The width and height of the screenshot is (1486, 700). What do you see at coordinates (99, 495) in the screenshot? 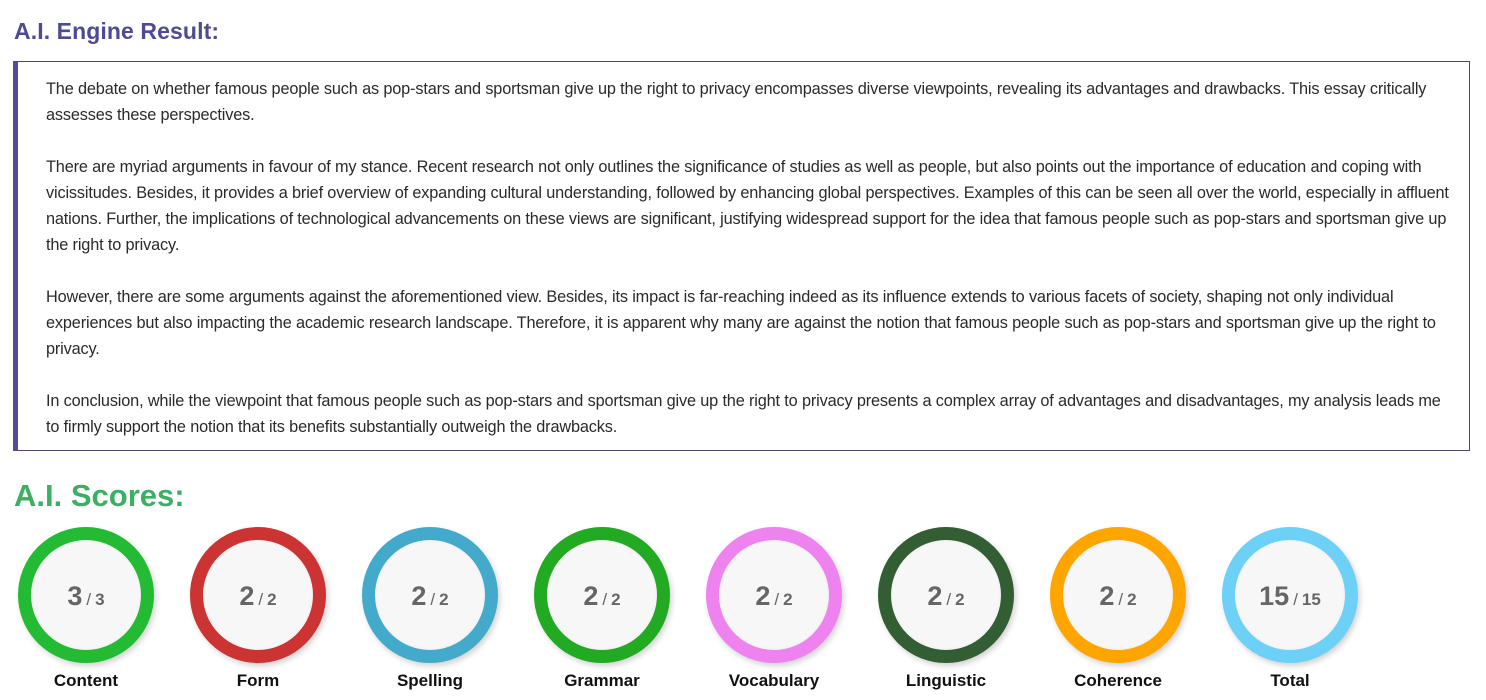
I see `scores-title: A.I. Scores:` at bounding box center [99, 495].